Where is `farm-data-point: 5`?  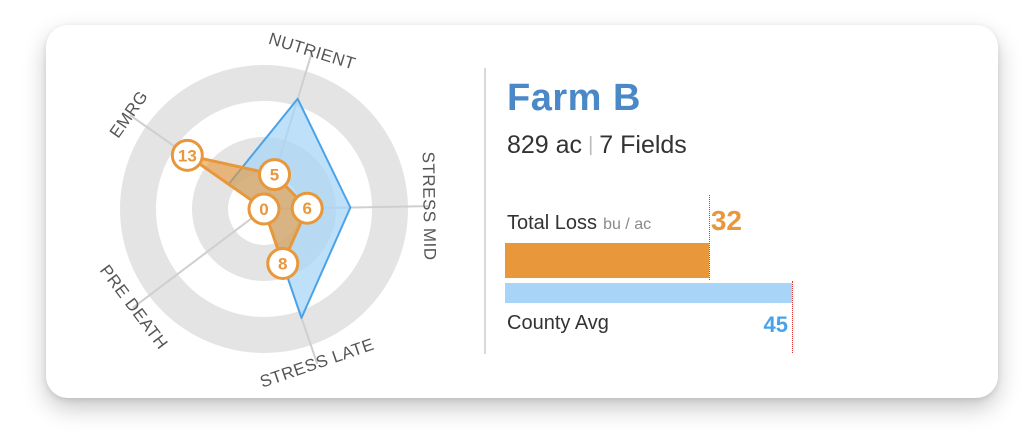
farm-data-point: 5 is located at coordinates (275, 175).